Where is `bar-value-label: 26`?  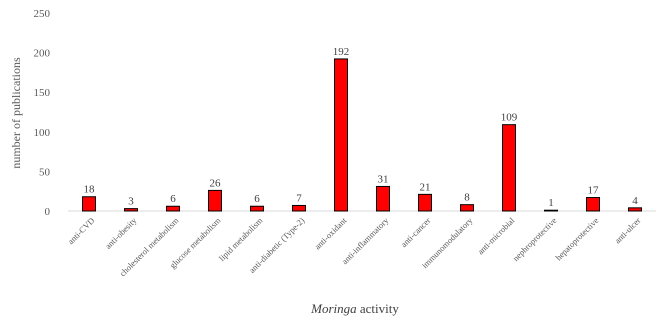 bar-value-label: 26 is located at coordinates (216, 183).